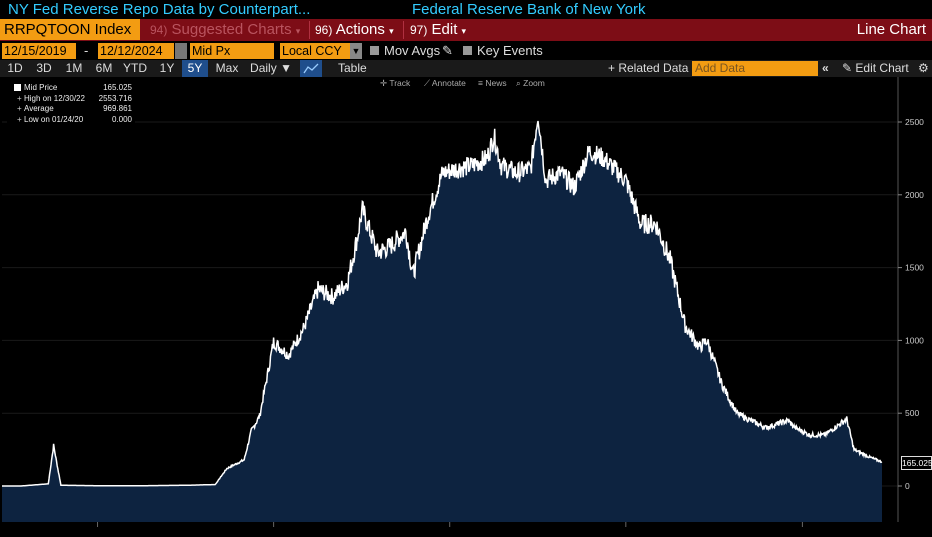 The width and height of the screenshot is (932, 537). Describe the element at coordinates (135, 68) in the screenshot. I see `range-ytd-button: YTD` at that location.